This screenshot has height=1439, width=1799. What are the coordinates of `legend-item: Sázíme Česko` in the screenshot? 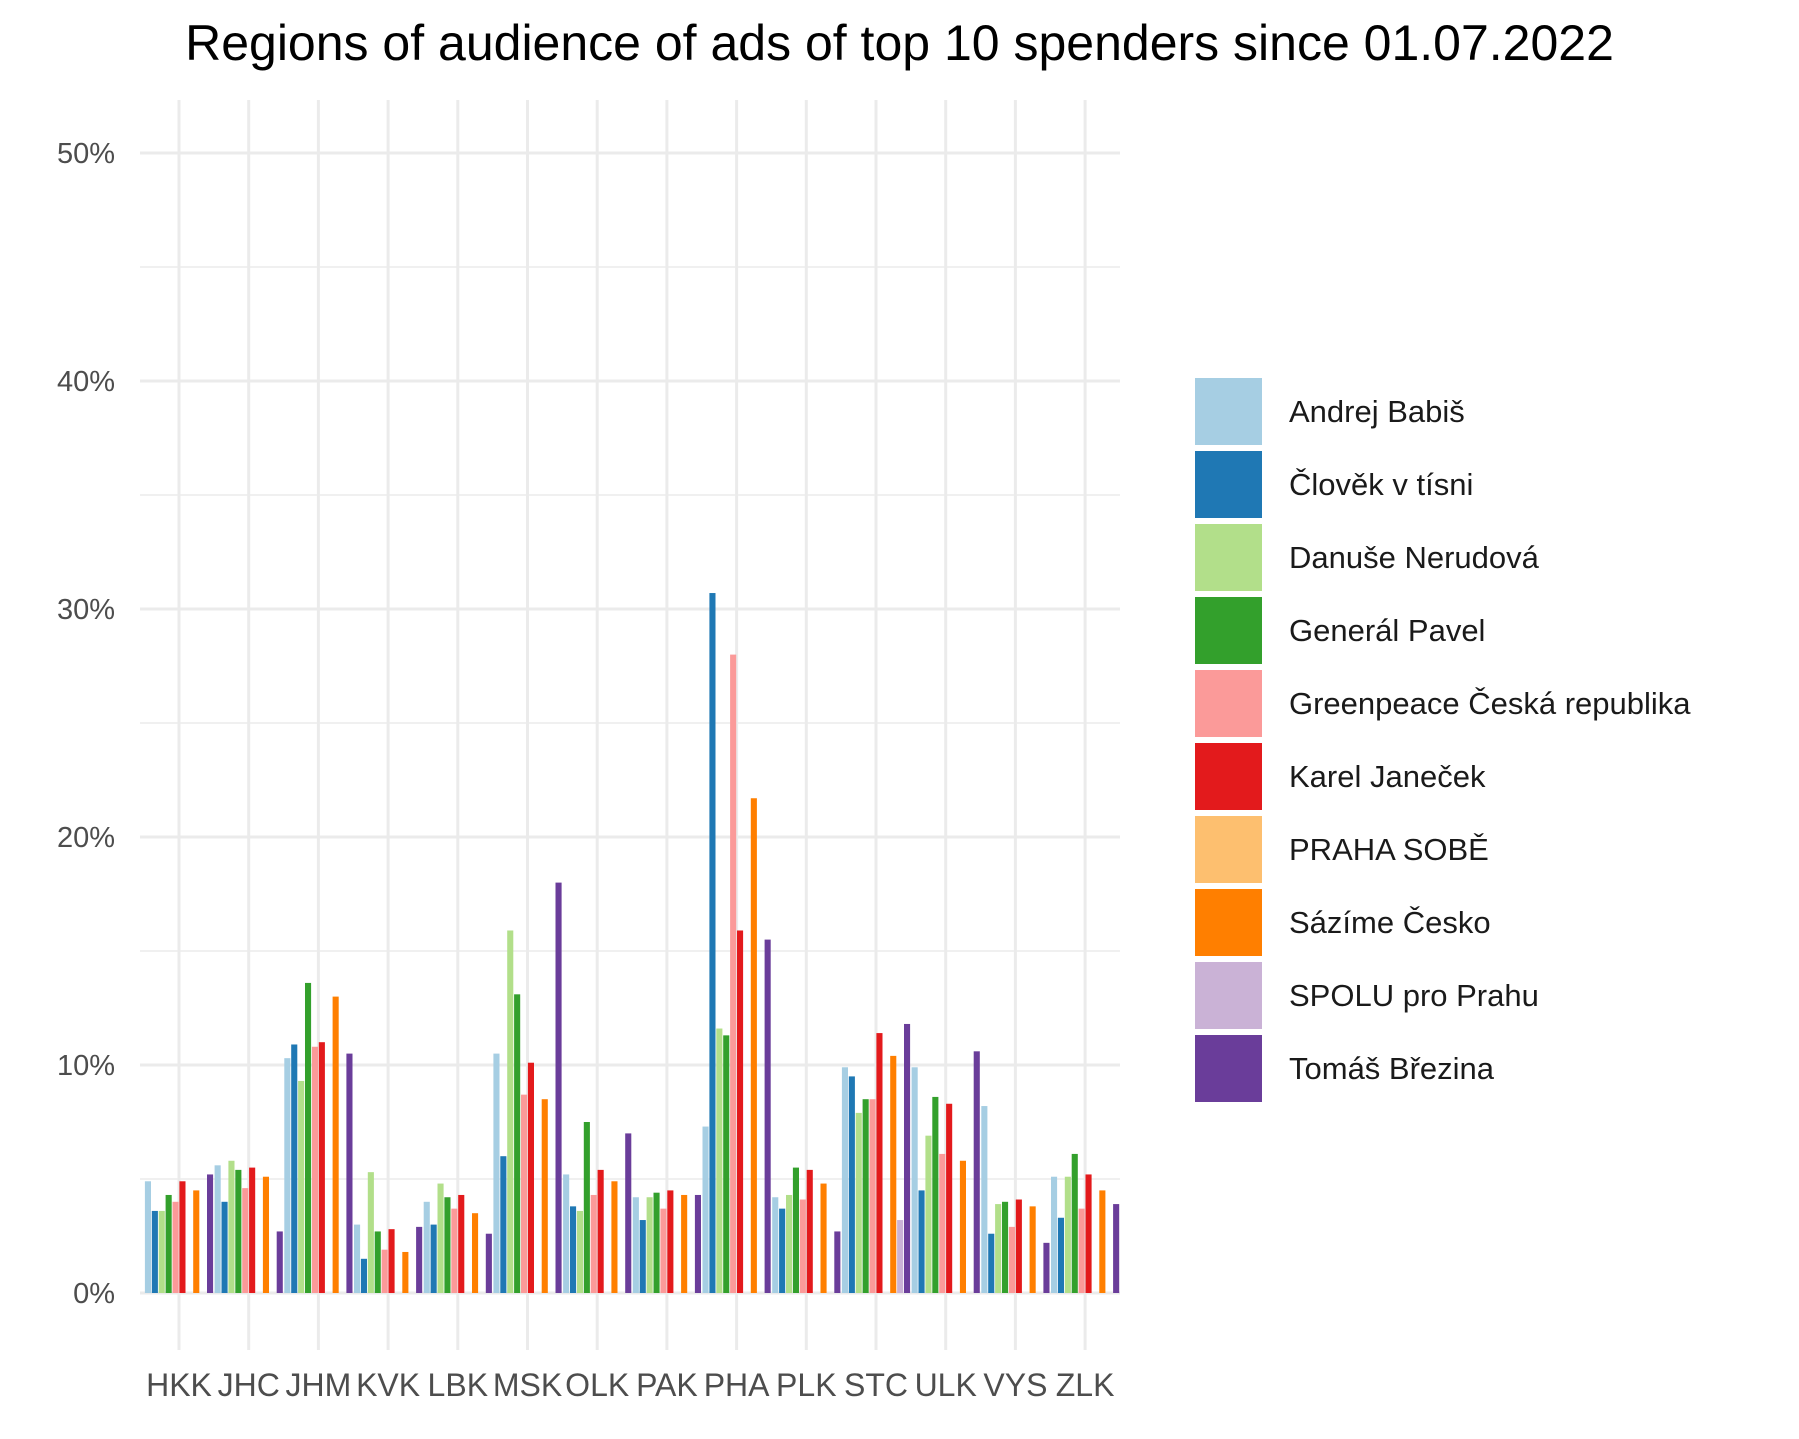 It's located at (1443, 922).